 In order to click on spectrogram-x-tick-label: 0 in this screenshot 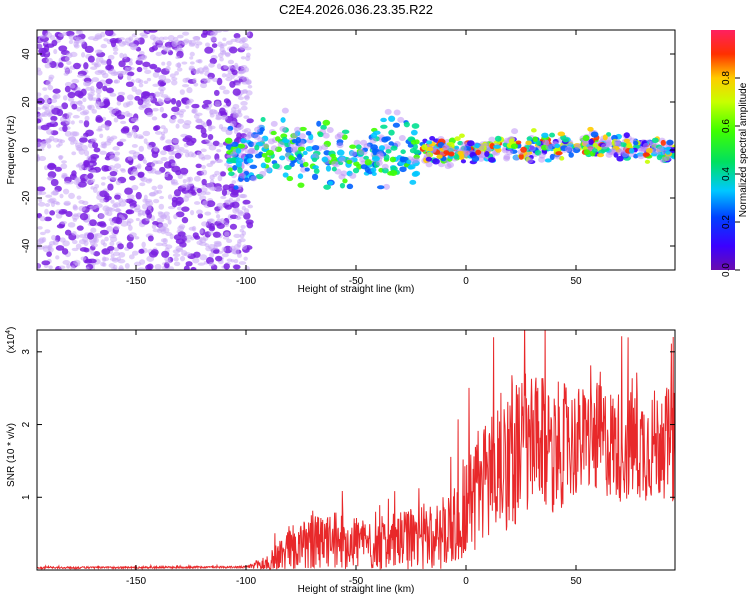, I will do `click(466, 281)`.